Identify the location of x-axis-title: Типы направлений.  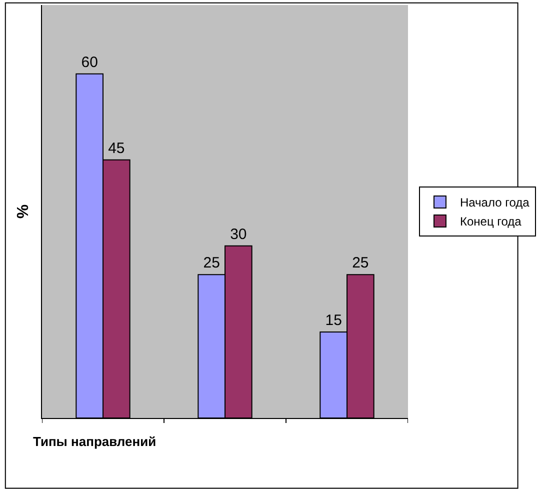
(94, 441).